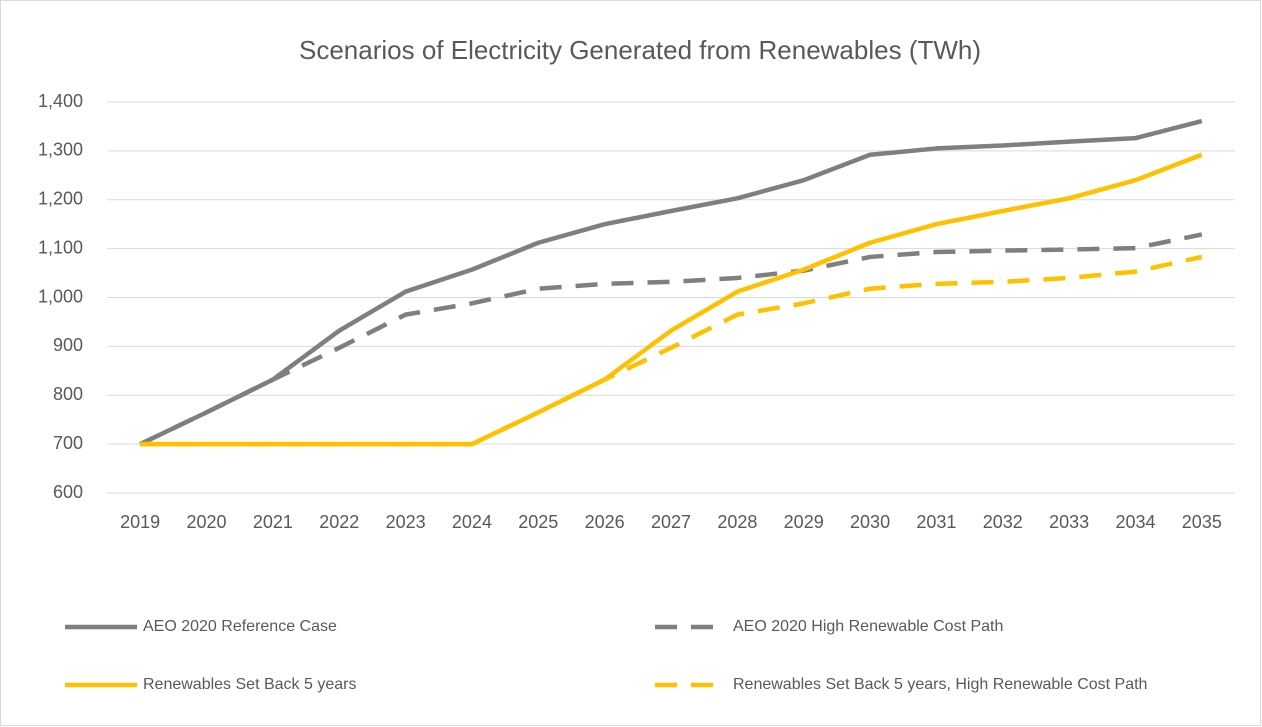 The image size is (1262, 727). What do you see at coordinates (671, 522) in the screenshot?
I see `x-tick-label: 2027` at bounding box center [671, 522].